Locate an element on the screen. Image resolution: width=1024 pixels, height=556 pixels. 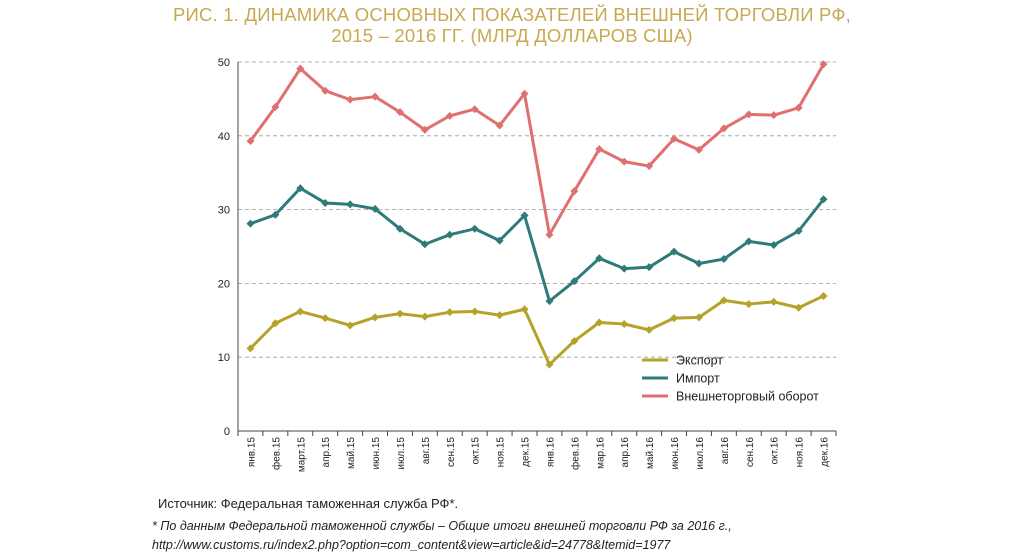
series-line is located at coordinates (537, 330).